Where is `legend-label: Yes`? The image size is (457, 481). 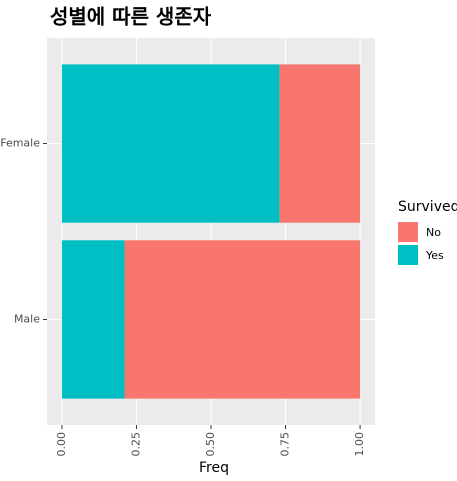
legend-label: Yes is located at coordinates (434, 255).